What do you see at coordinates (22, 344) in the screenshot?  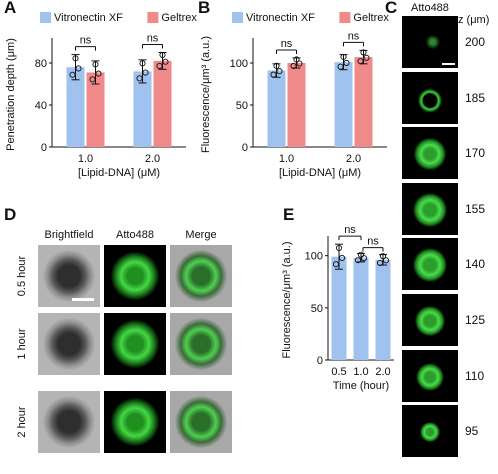 I see `row-label: 1 hour` at bounding box center [22, 344].